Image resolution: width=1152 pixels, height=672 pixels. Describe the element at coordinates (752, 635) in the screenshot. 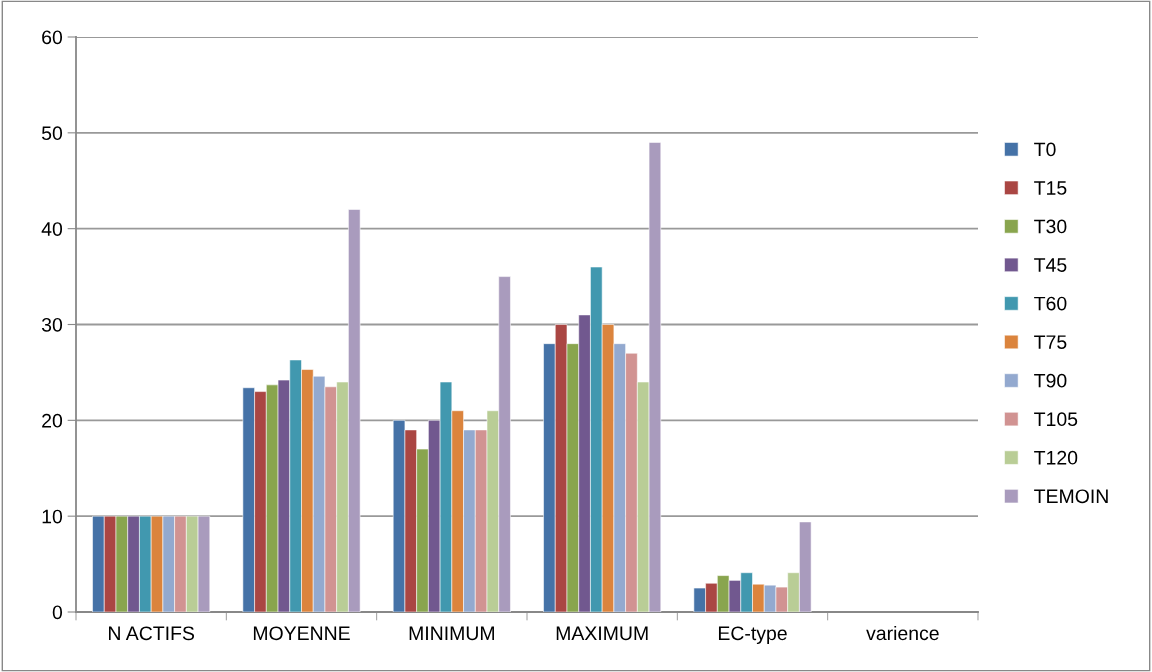

I see `x-tick-label: EC-type` at that location.